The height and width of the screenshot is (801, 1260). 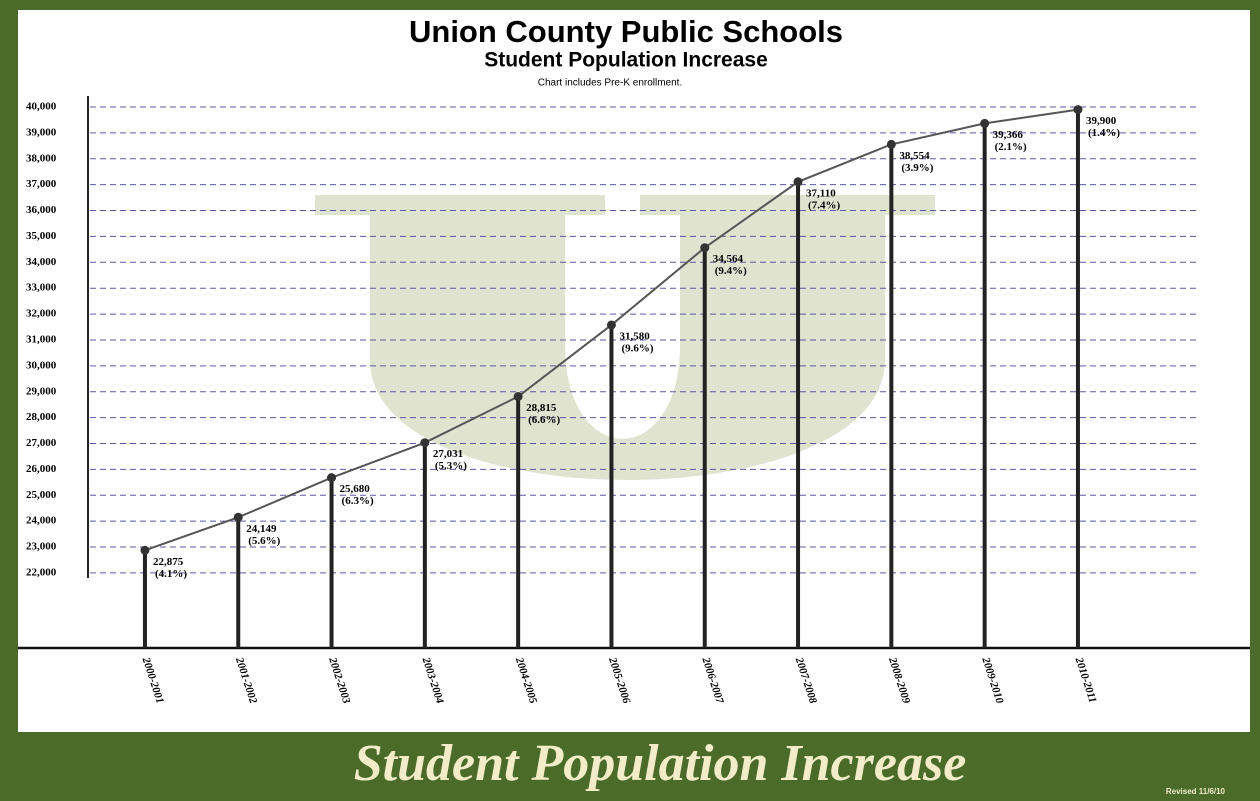 What do you see at coordinates (168, 562) in the screenshot?
I see `value-label: 22,875` at bounding box center [168, 562].